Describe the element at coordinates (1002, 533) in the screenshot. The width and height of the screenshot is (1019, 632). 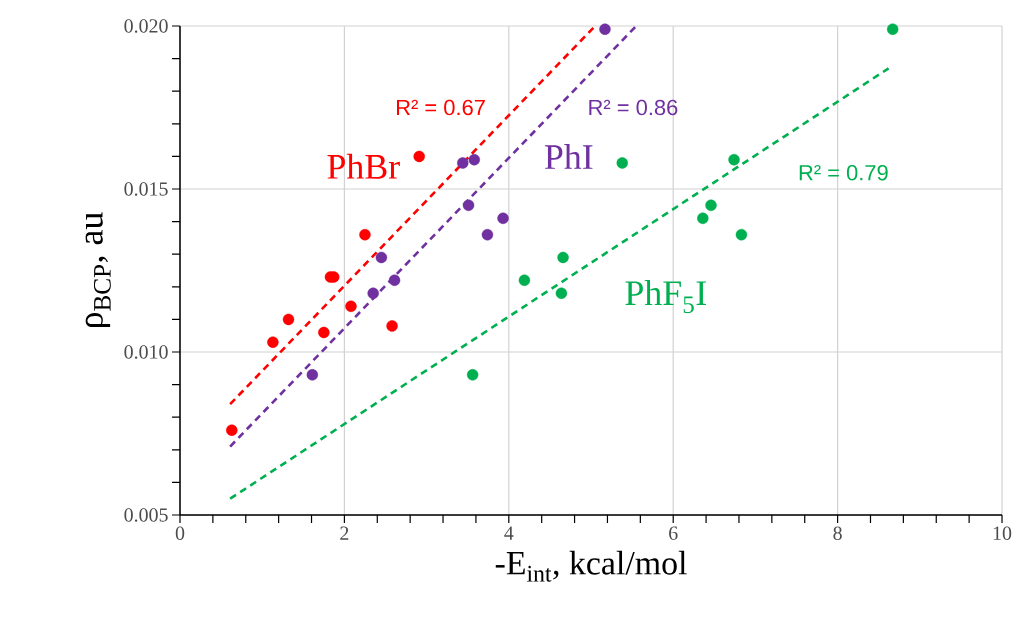
I see `x-tick-label: 10` at that location.